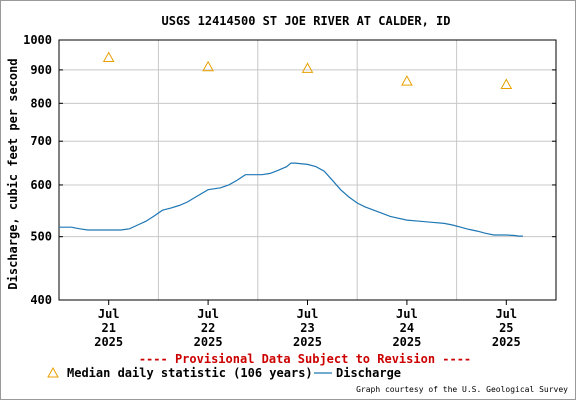 This screenshot has height=404, width=576. Describe the element at coordinates (368, 373) in the screenshot. I see `legend-discharge-label: Discharge` at that location.